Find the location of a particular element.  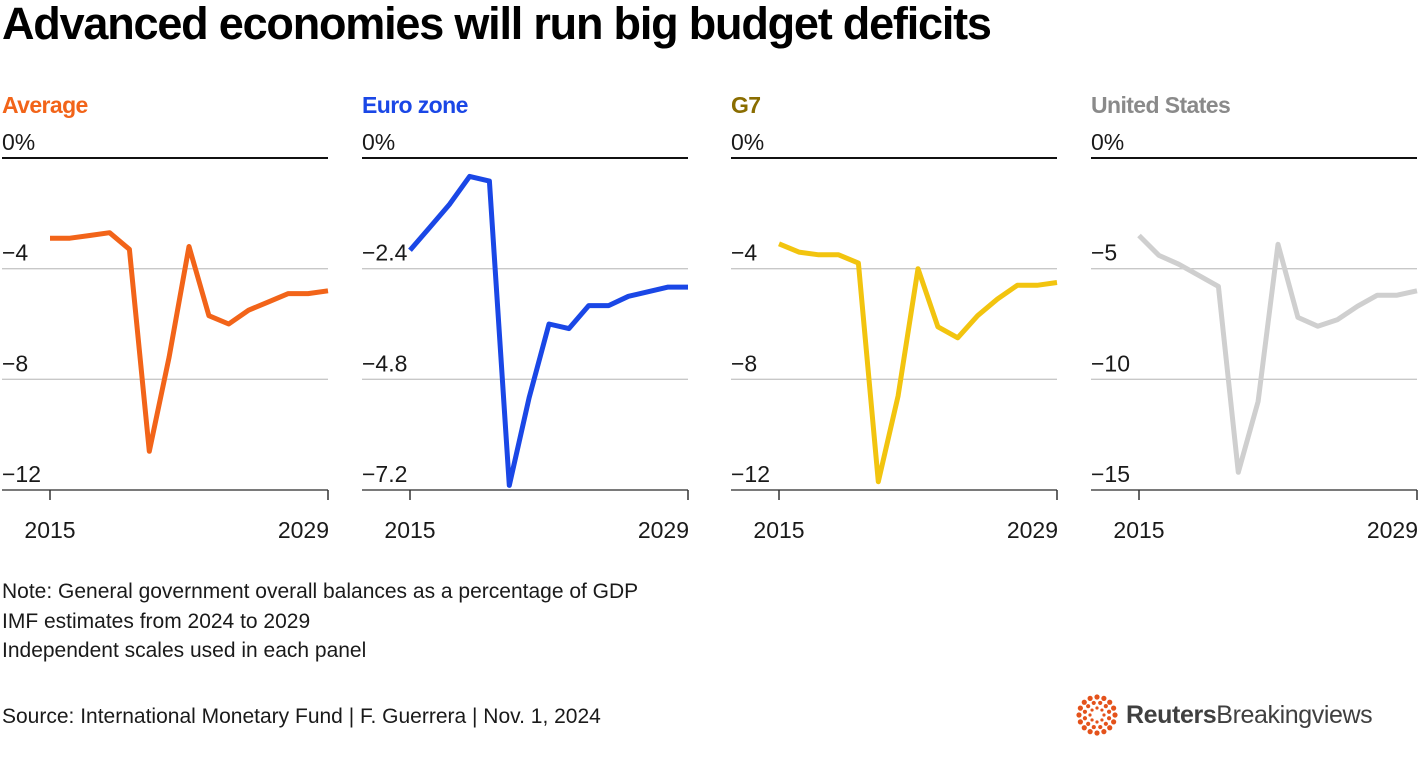

reuters-dots-icon is located at coordinates (1097, 715).